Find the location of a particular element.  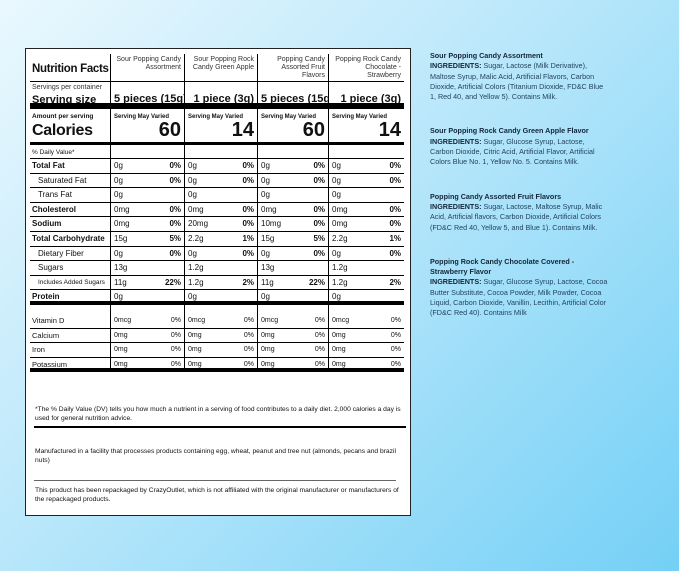

nutrient-values: 2.2g 1% is located at coordinates (366, 239).